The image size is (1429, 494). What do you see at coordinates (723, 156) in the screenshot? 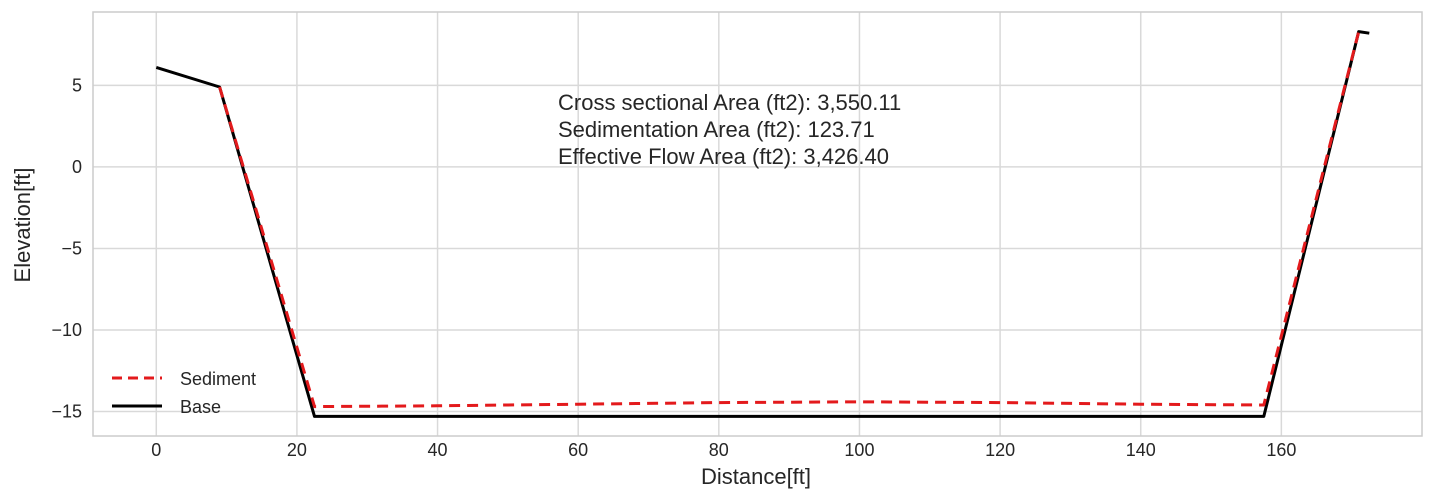
I see `annotation-effective-flow-area: Effective Flow Area (ft2): 3,426.40` at bounding box center [723, 156].